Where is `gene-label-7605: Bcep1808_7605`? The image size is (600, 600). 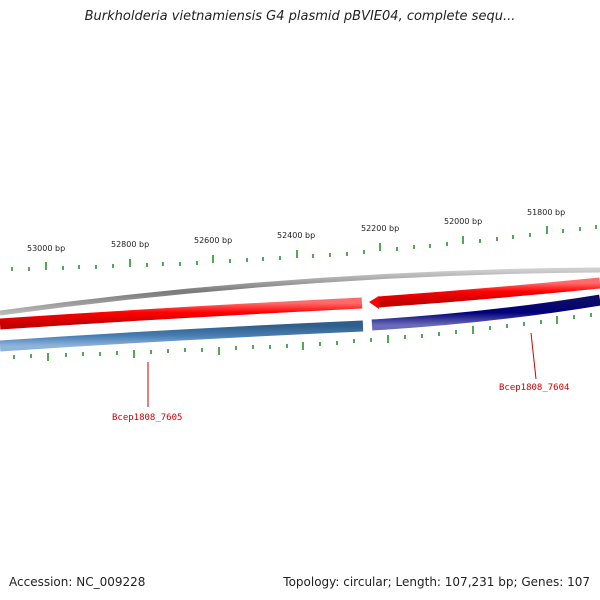 gene-label-7605: Bcep1808_7605 is located at coordinates (147, 418).